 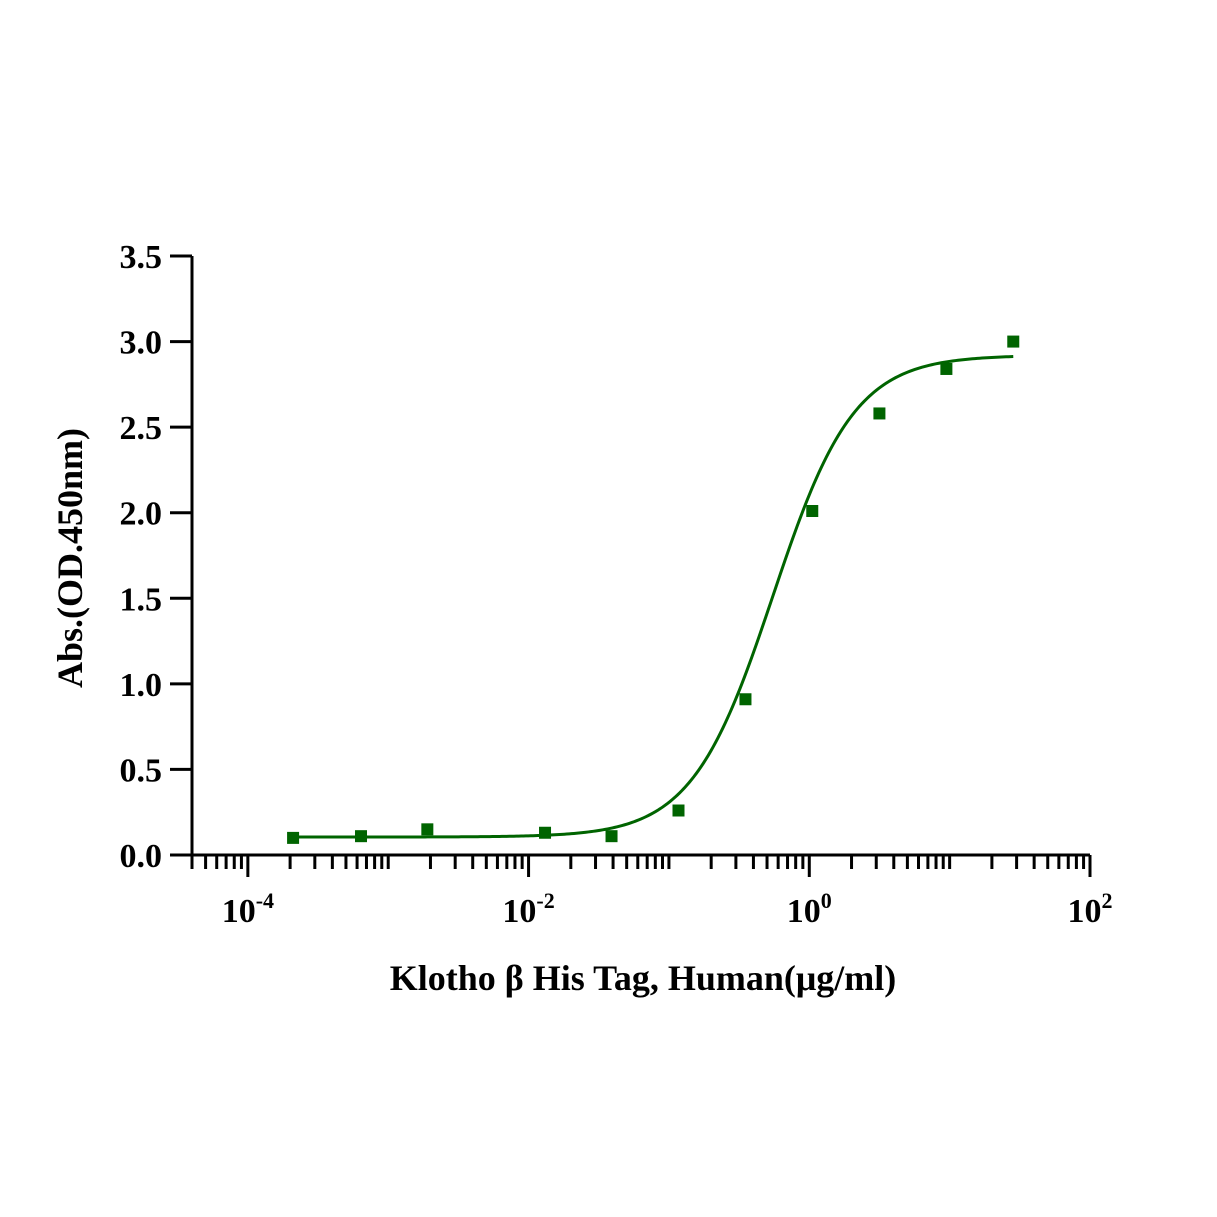 I want to click on y-tick-label: 2.0, so click(x=141, y=514).